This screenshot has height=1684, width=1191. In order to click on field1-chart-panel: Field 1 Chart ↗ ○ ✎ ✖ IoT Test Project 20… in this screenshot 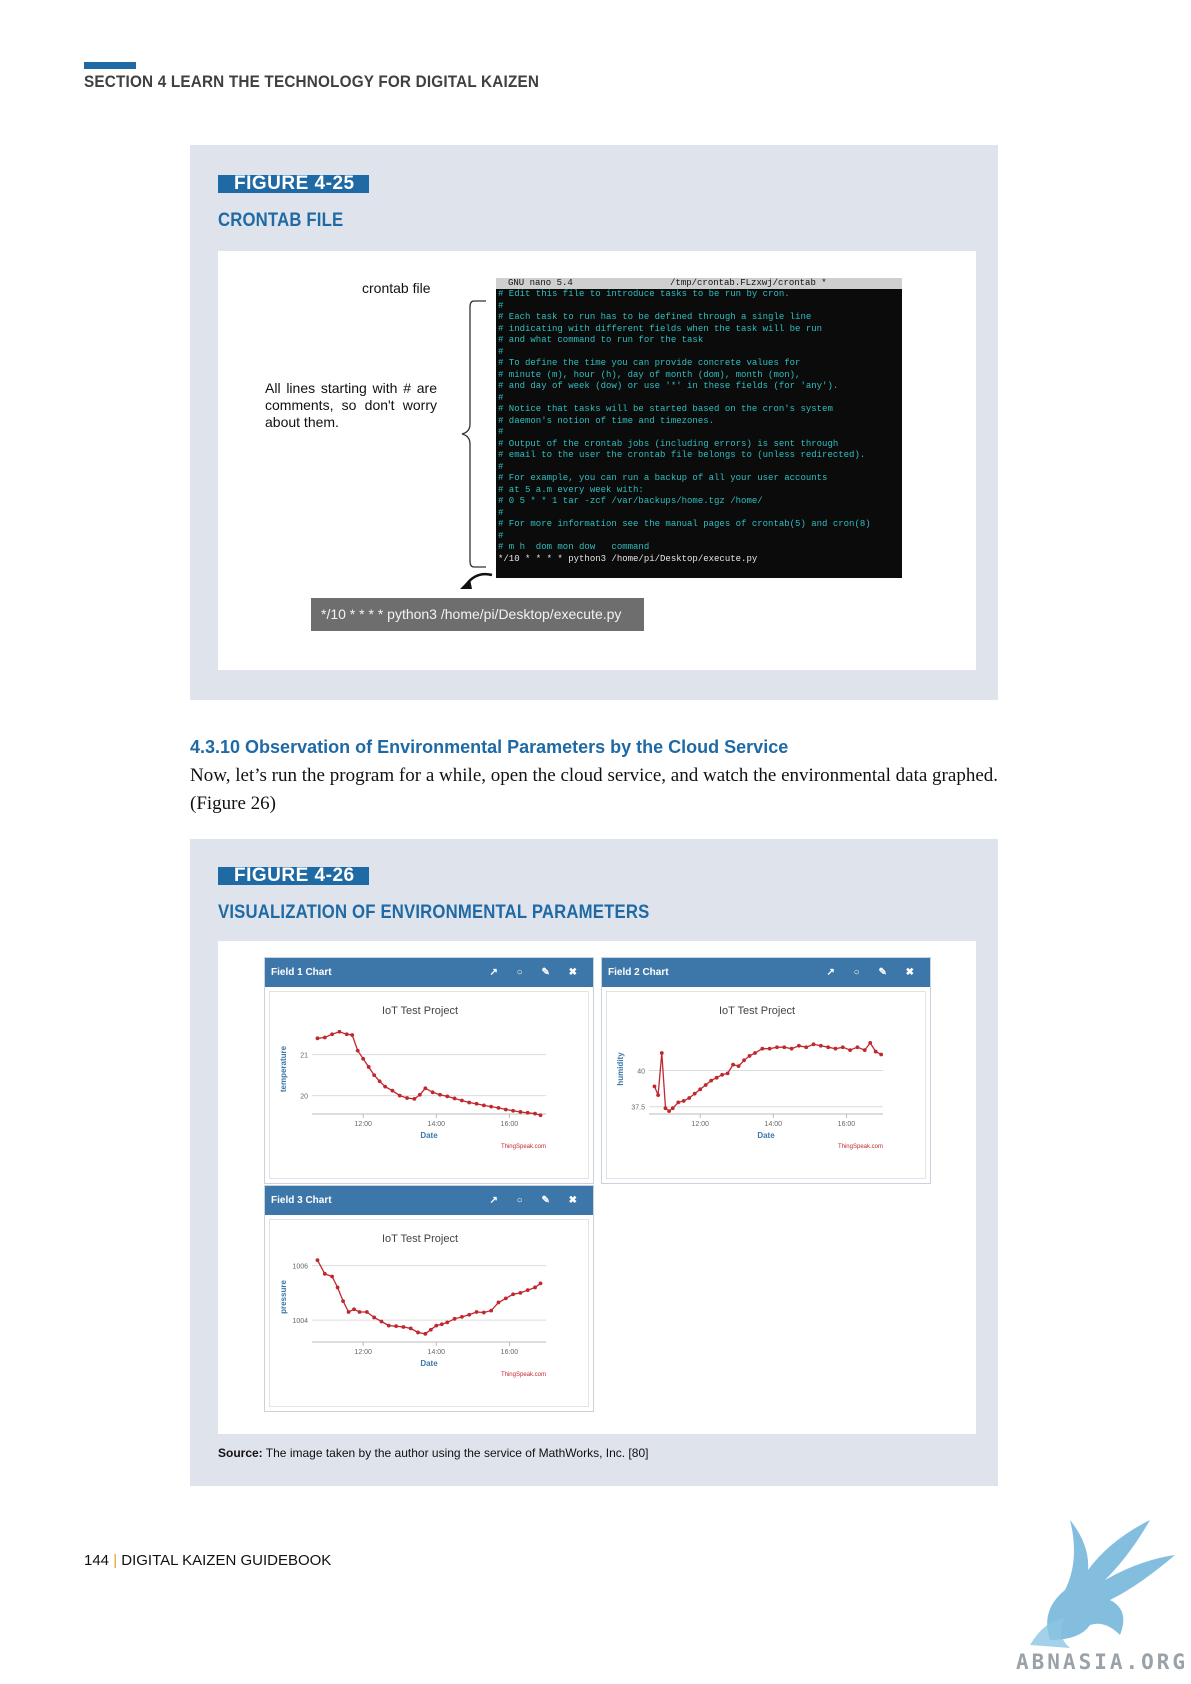, I will do `click(429, 1070)`.